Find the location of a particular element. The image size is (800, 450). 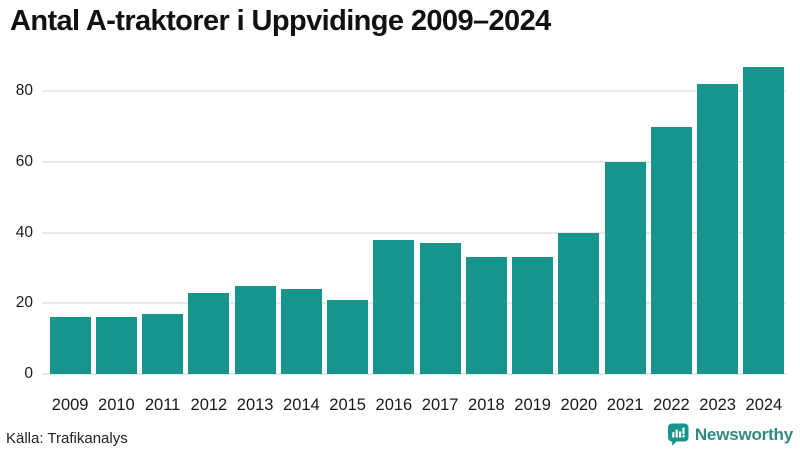

bar-2013 is located at coordinates (255, 329).